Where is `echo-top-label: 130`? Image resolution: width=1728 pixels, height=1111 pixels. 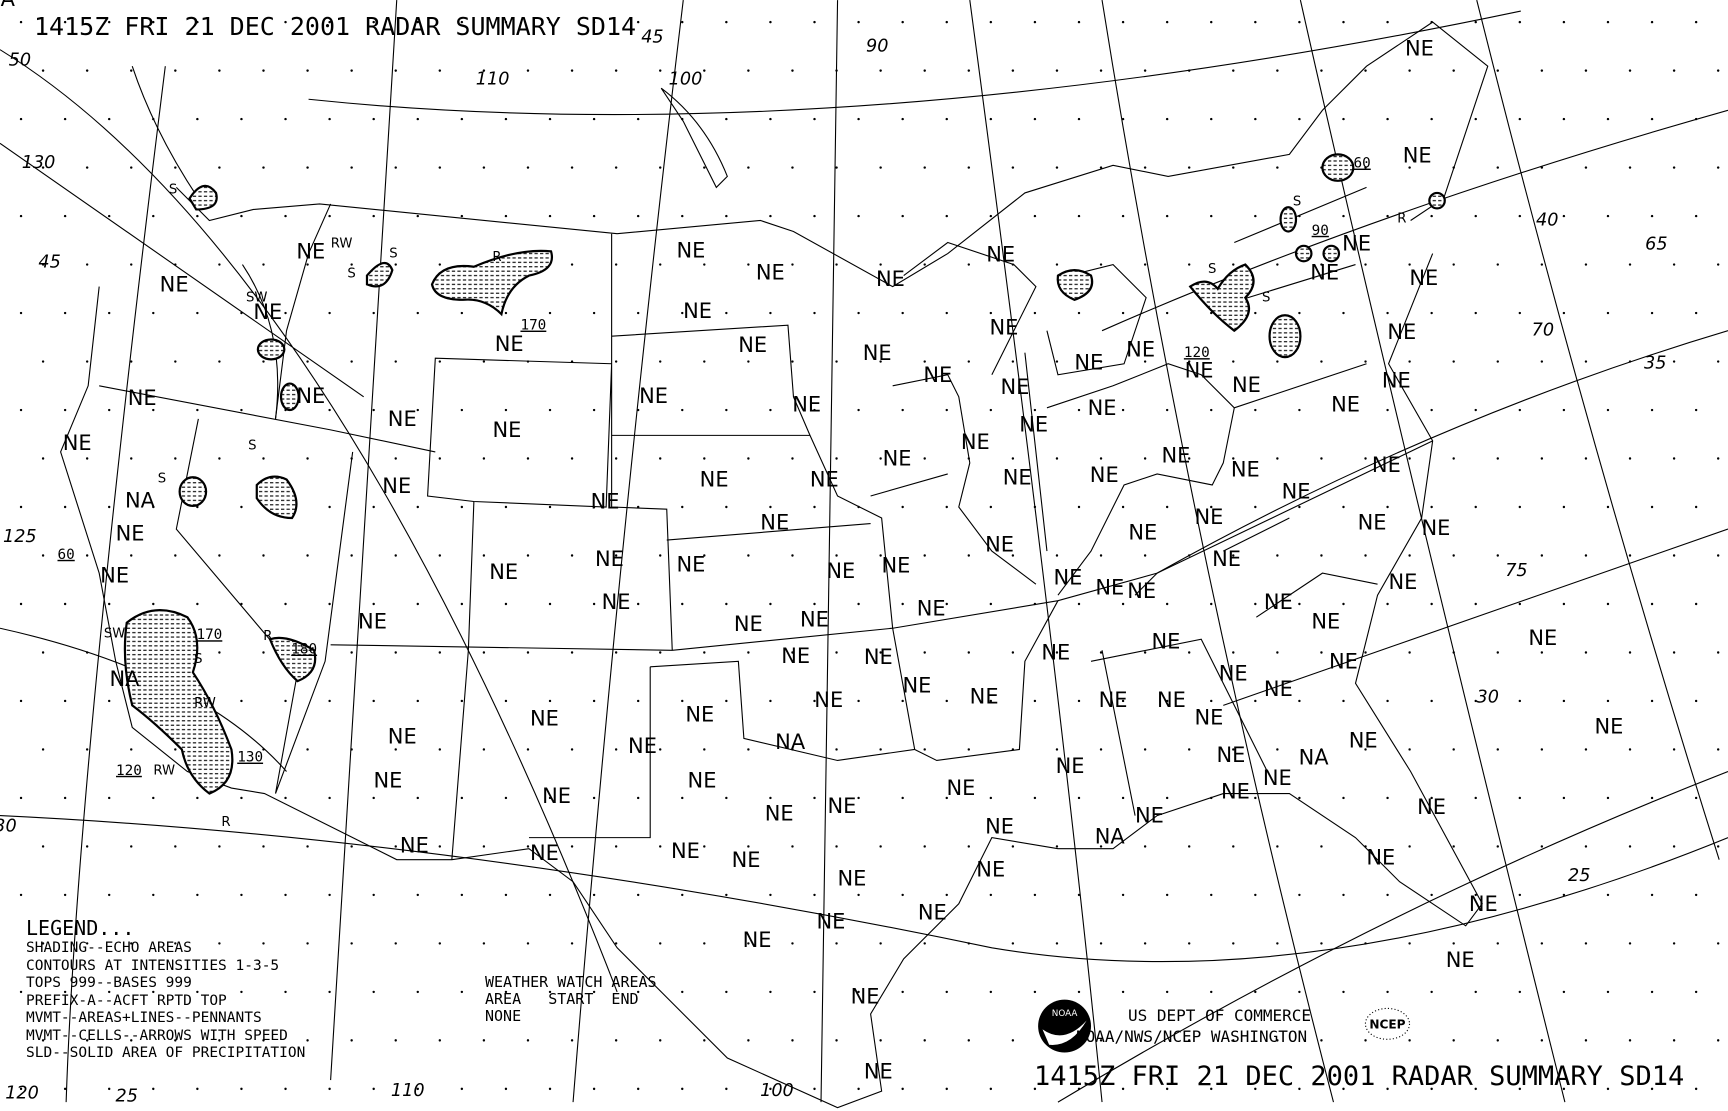 echo-top-label: 130 is located at coordinates (250, 758).